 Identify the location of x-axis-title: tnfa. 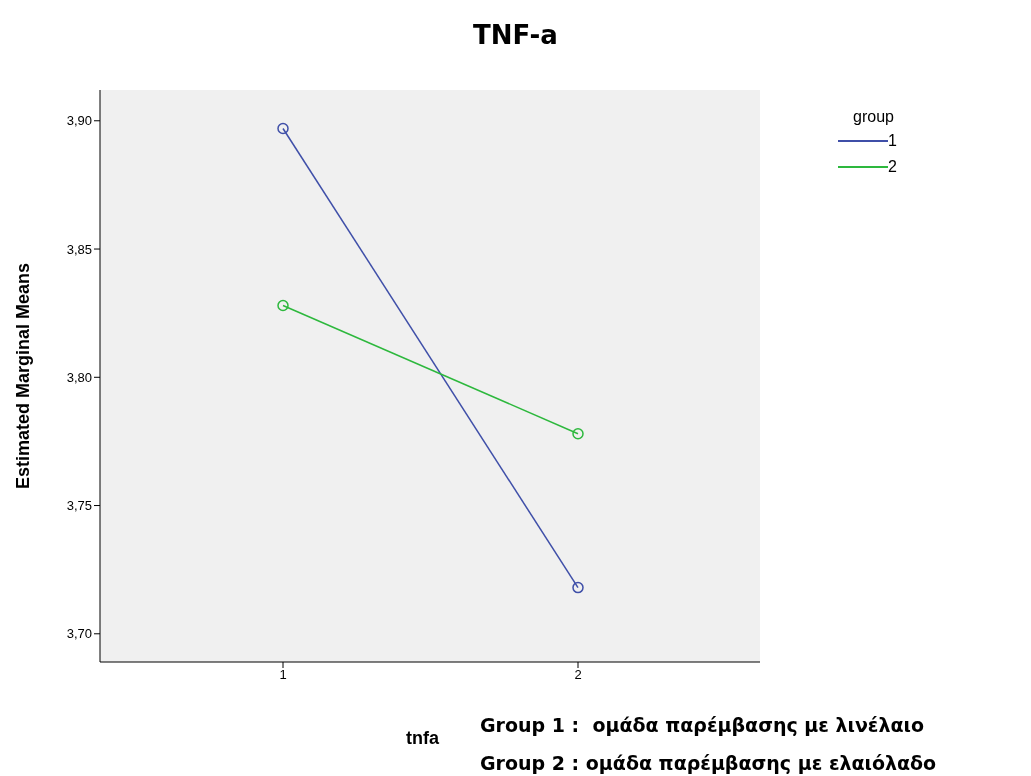
(422, 738).